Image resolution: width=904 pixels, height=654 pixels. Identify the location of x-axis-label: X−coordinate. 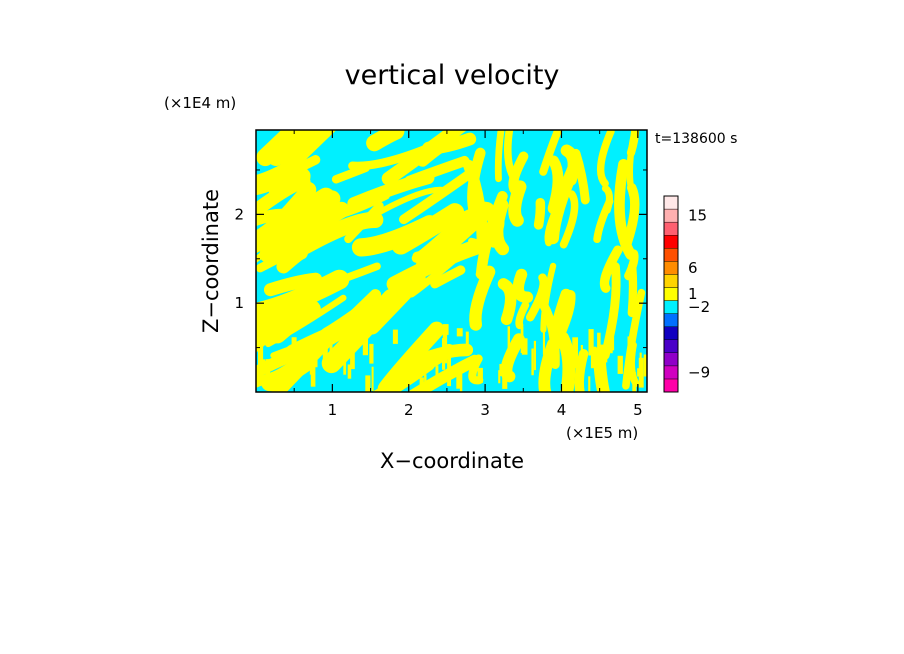
(452, 461).